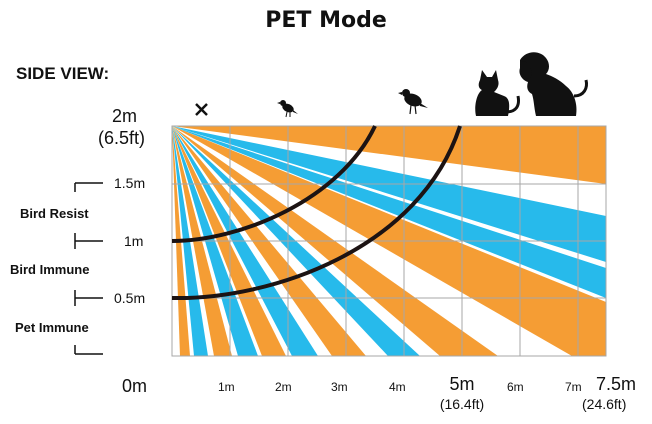  I want to click on cat-icon, so click(497, 93).